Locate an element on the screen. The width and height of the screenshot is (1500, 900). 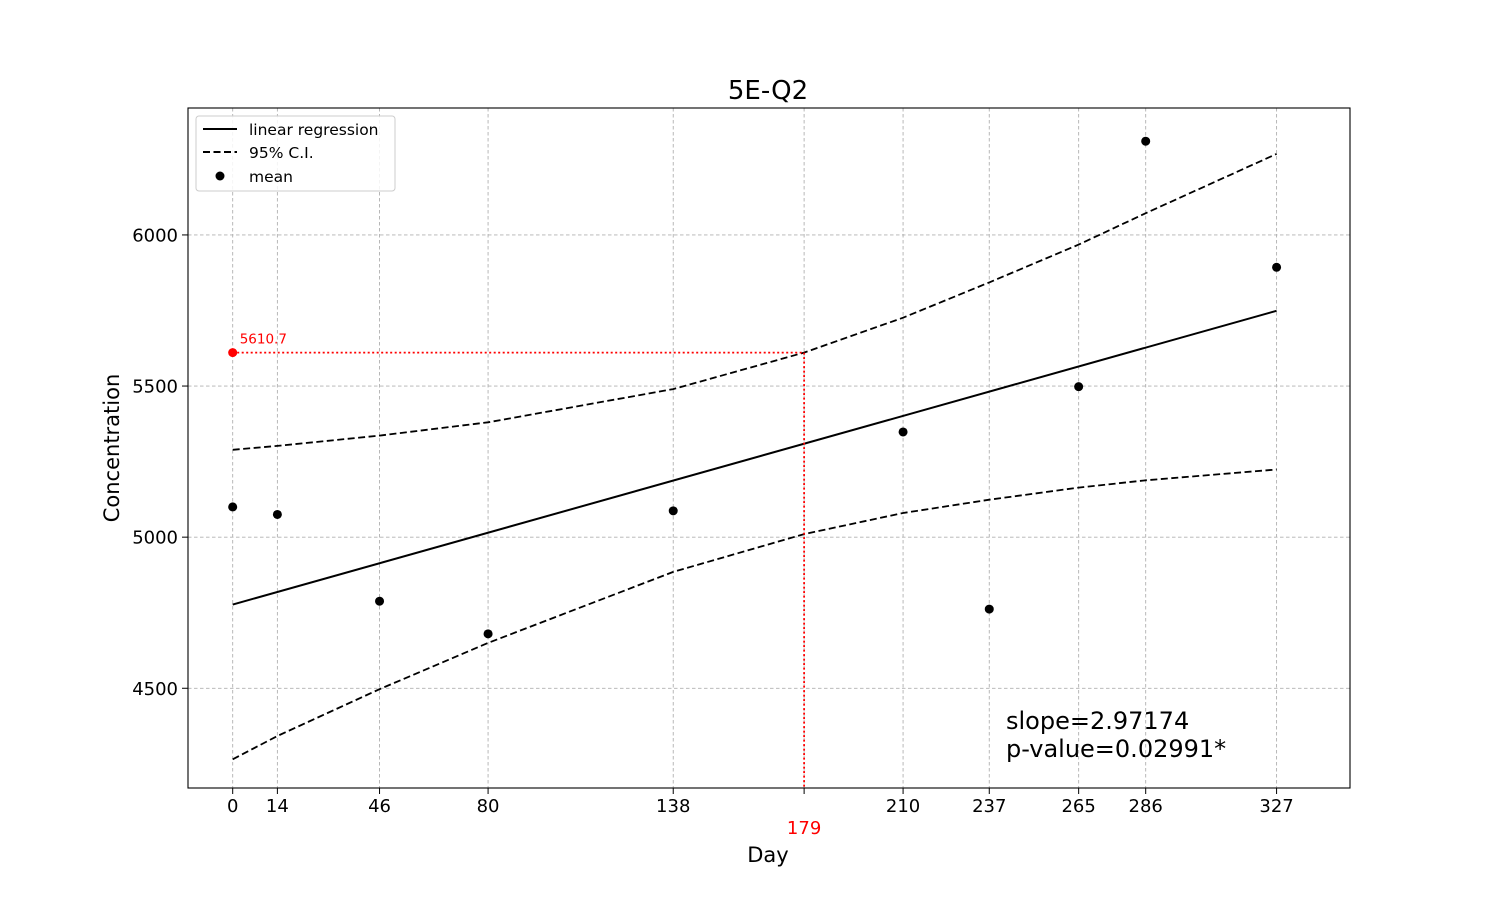
x-tick-label: 80 is located at coordinates (488, 806).